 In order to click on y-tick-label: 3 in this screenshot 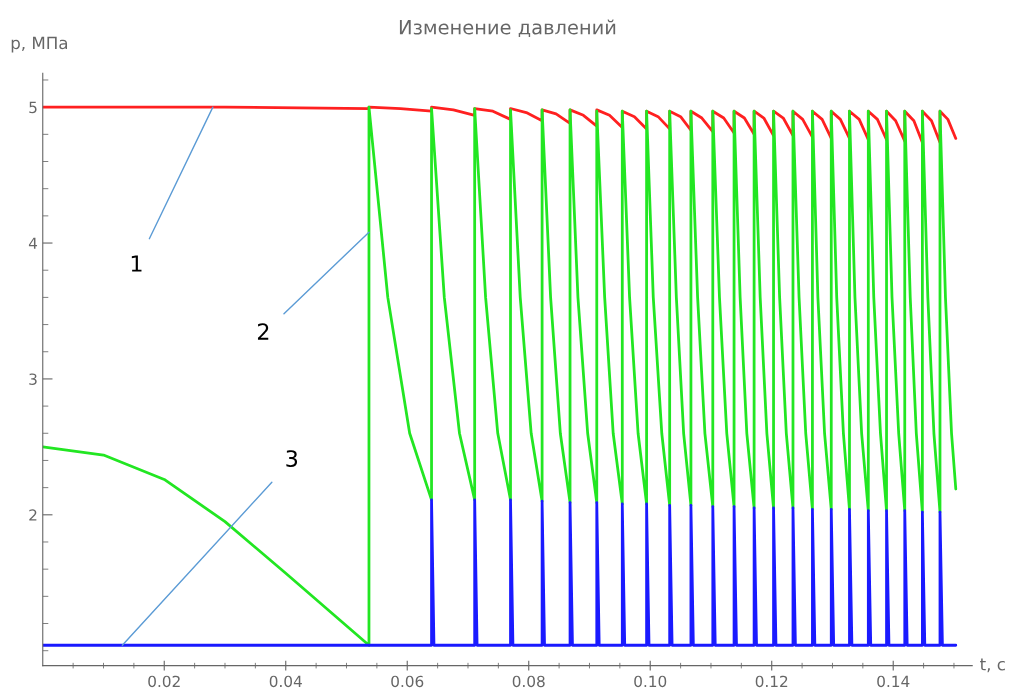, I will do `click(33, 379)`.